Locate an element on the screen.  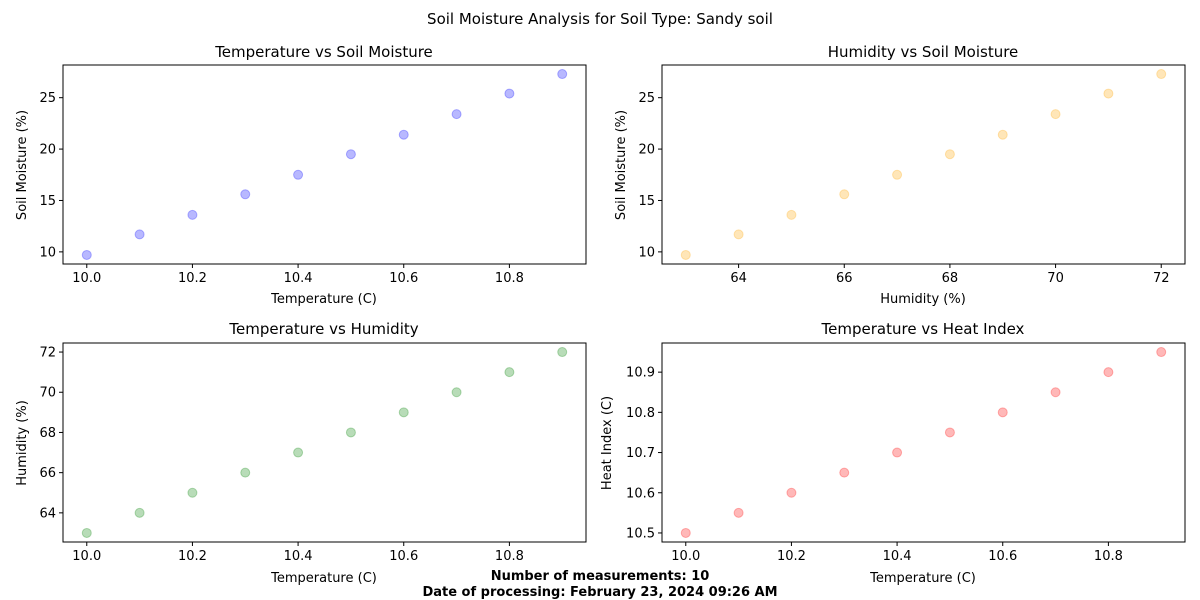
subplot-title: Temperature vs Soil Moisture is located at coordinates (323, 52).